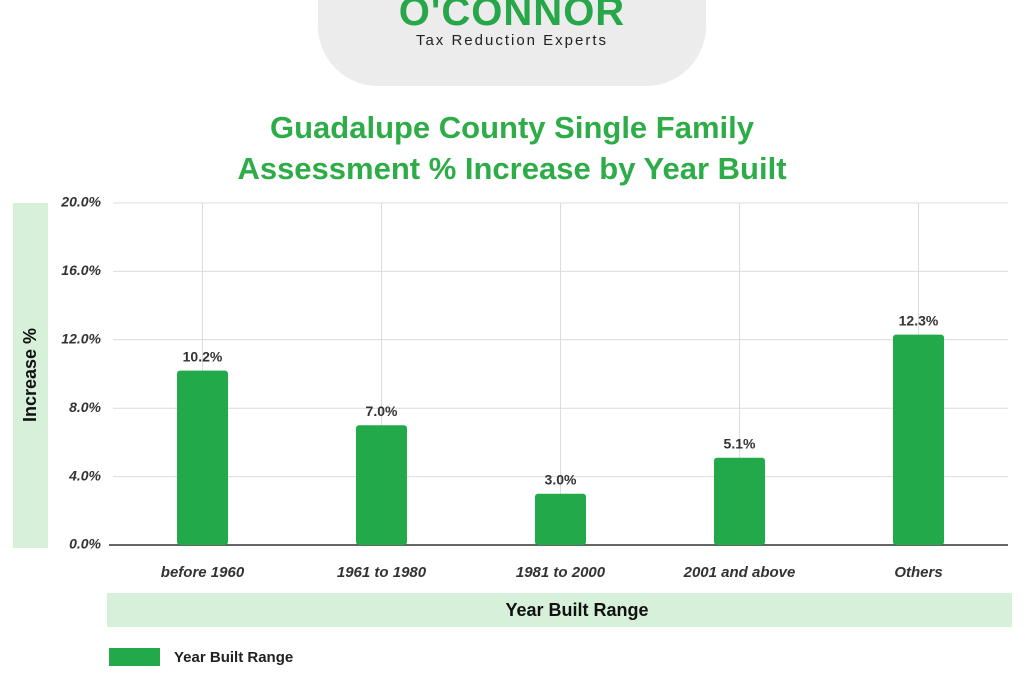 Image resolution: width=1024 pixels, height=682 pixels. What do you see at coordinates (382, 411) in the screenshot?
I see `data-label: 7.0%` at bounding box center [382, 411].